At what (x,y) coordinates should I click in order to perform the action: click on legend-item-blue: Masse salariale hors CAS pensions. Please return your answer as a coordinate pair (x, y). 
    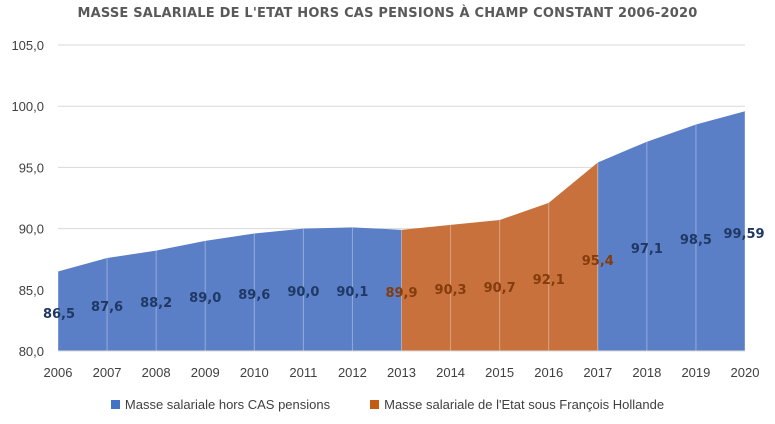
    Looking at the image, I should click on (220, 404).